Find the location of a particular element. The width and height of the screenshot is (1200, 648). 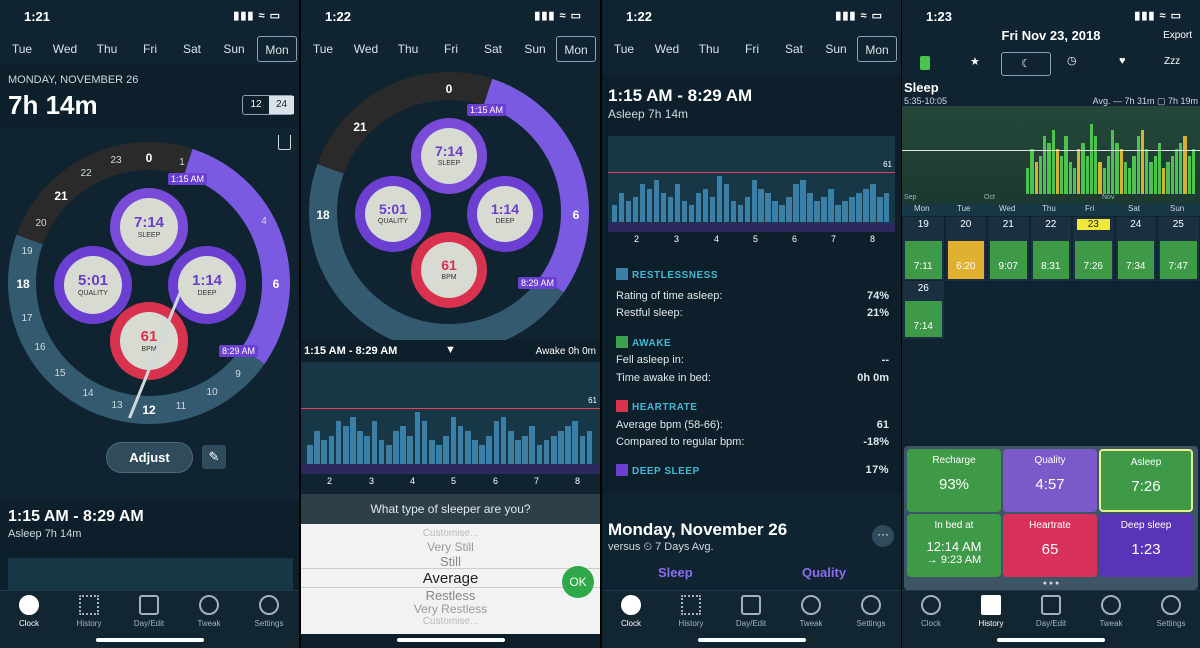

summary-title: Monday, November 26 is located at coordinates (698, 529).